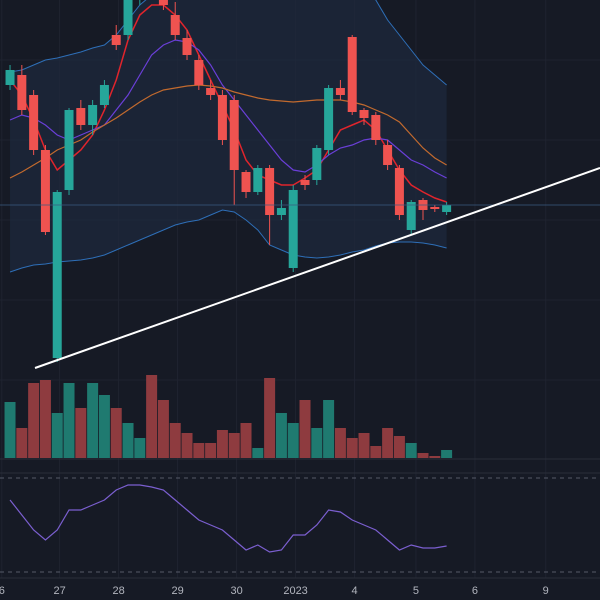 Image resolution: width=600 pixels, height=600 pixels. I want to click on x-tick-label: 2023, so click(295, 591).